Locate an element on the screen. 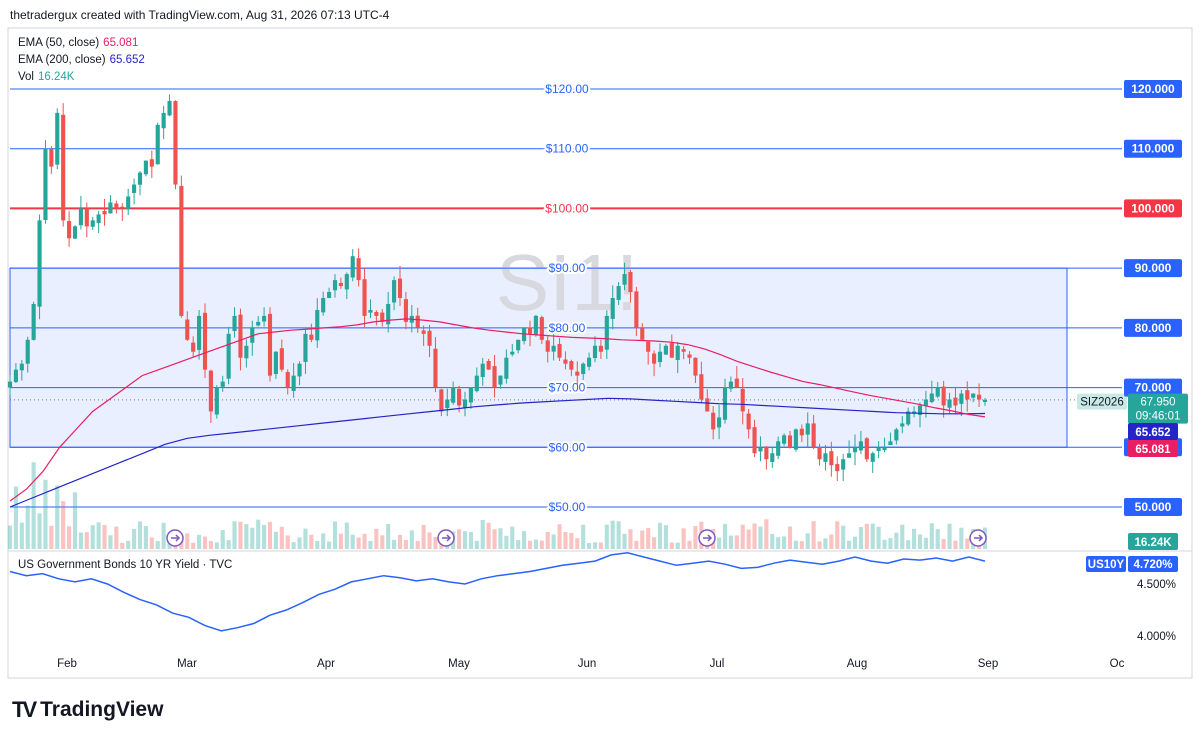 The image size is (1202, 738). price-axis-badges: SIZ2026 67.950 09:46:01 65.652 65.081 16.24K is located at coordinates (1132, 471).